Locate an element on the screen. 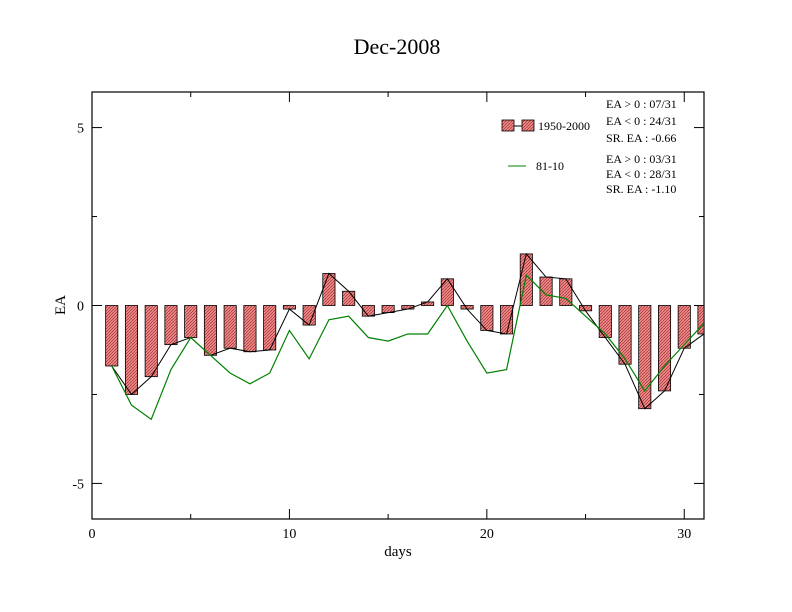  y-tick-label: -5 is located at coordinates (78, 484).